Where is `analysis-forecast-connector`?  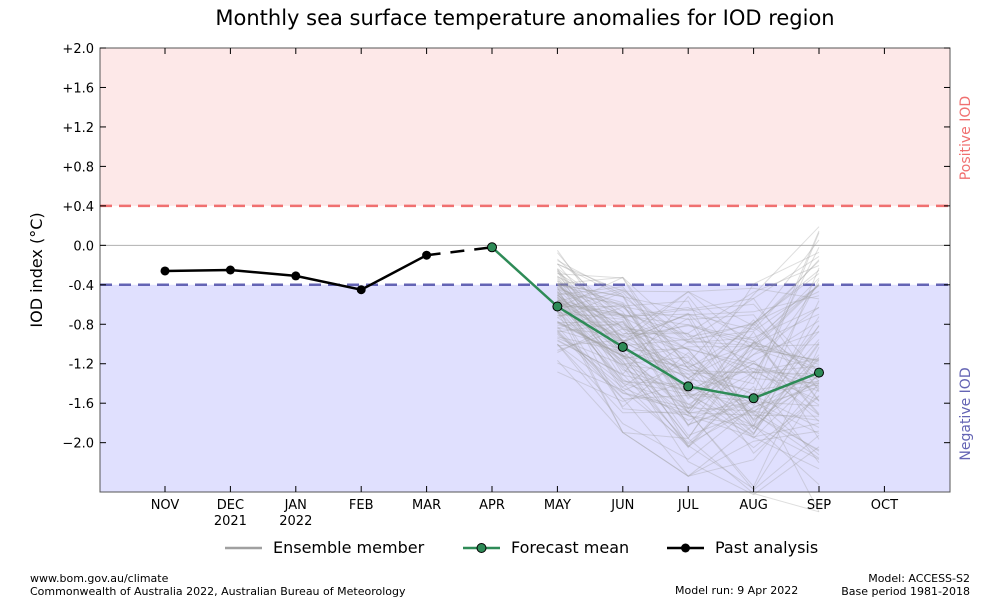 analysis-forecast-connector is located at coordinates (459, 251).